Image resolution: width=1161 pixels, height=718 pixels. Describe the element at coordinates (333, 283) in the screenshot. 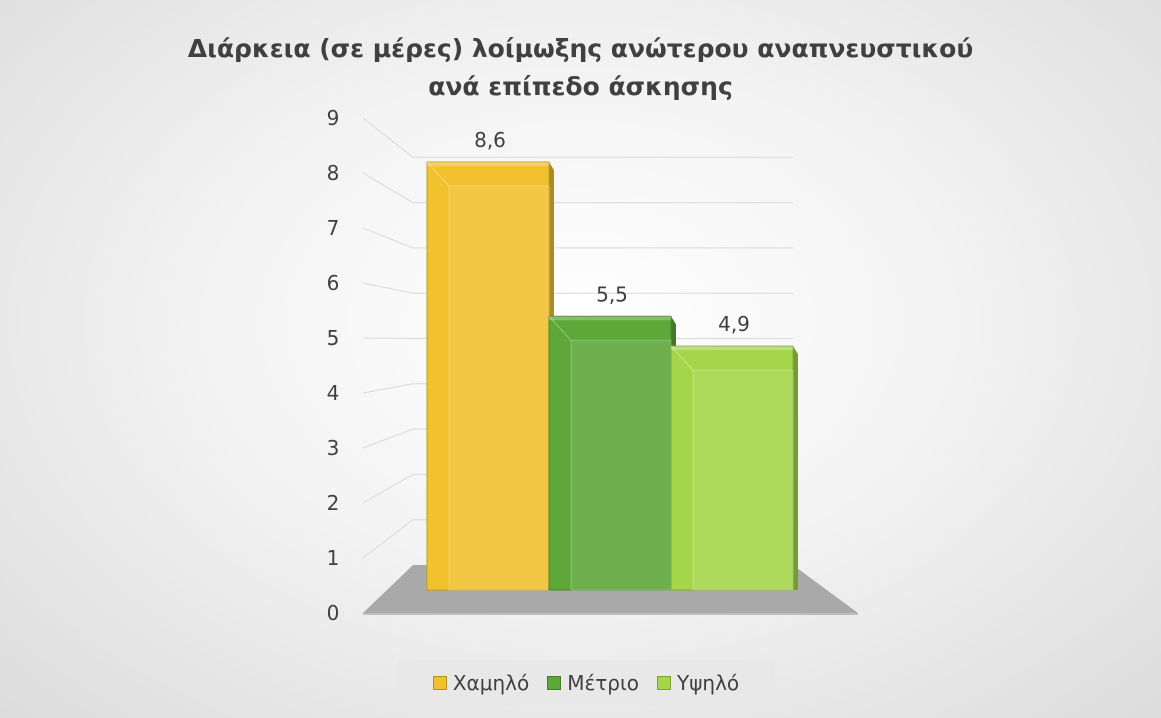

I see `y-tick-label: 6` at that location.